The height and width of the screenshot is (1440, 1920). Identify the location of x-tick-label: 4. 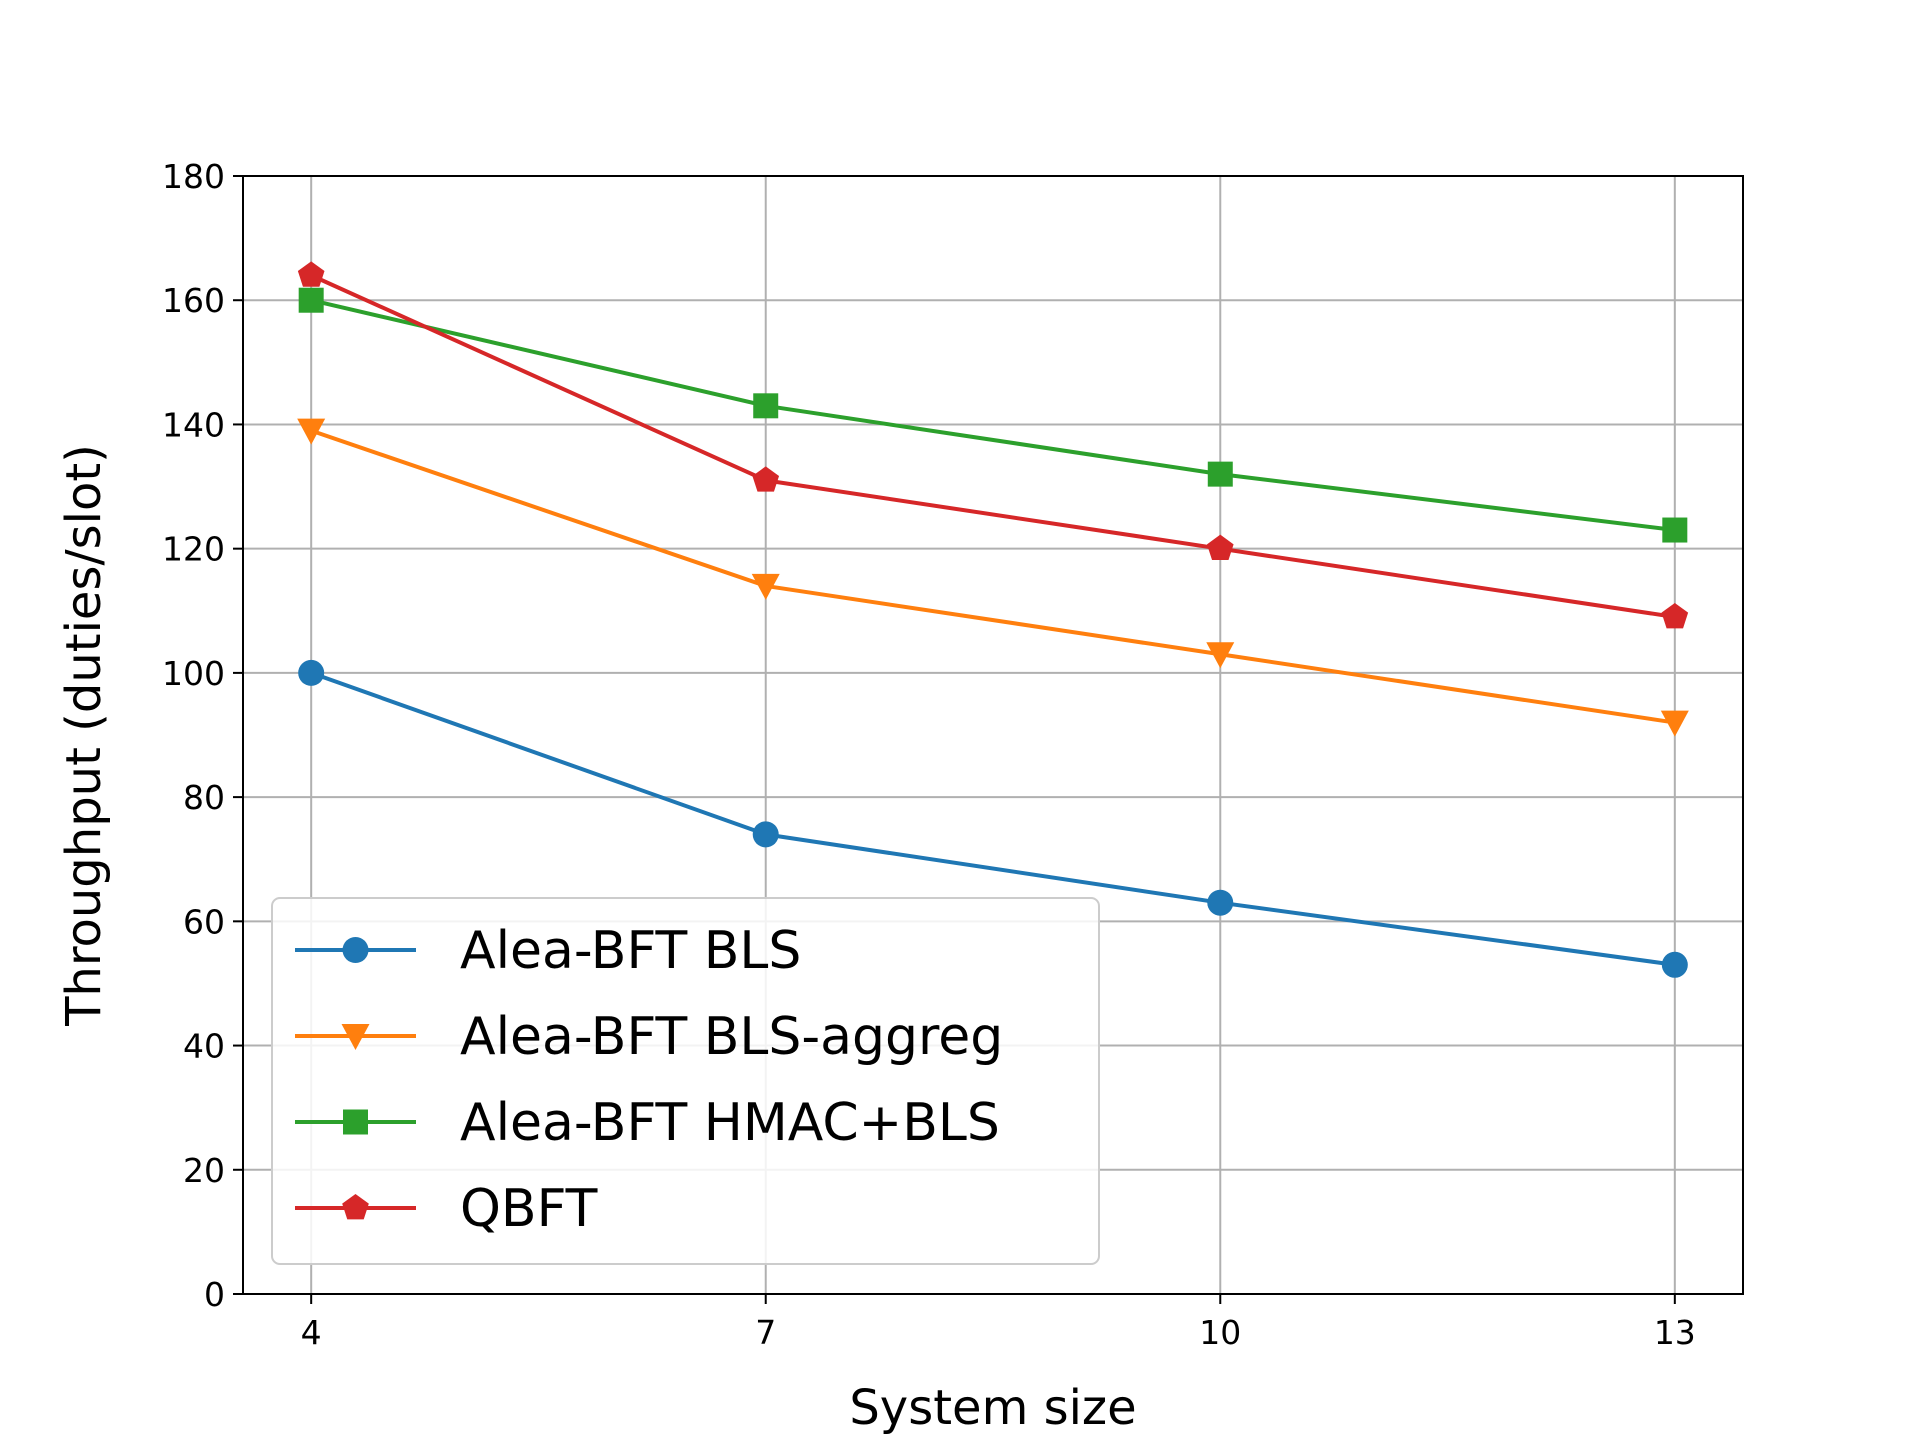
(311, 1332).